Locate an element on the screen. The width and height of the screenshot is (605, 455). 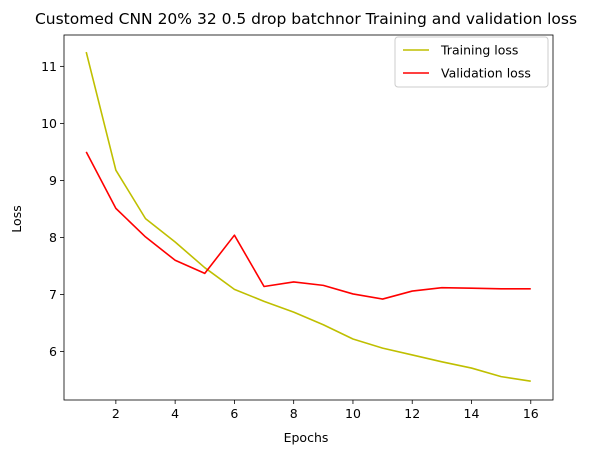
y-tick-label: 11 is located at coordinates (49, 66).